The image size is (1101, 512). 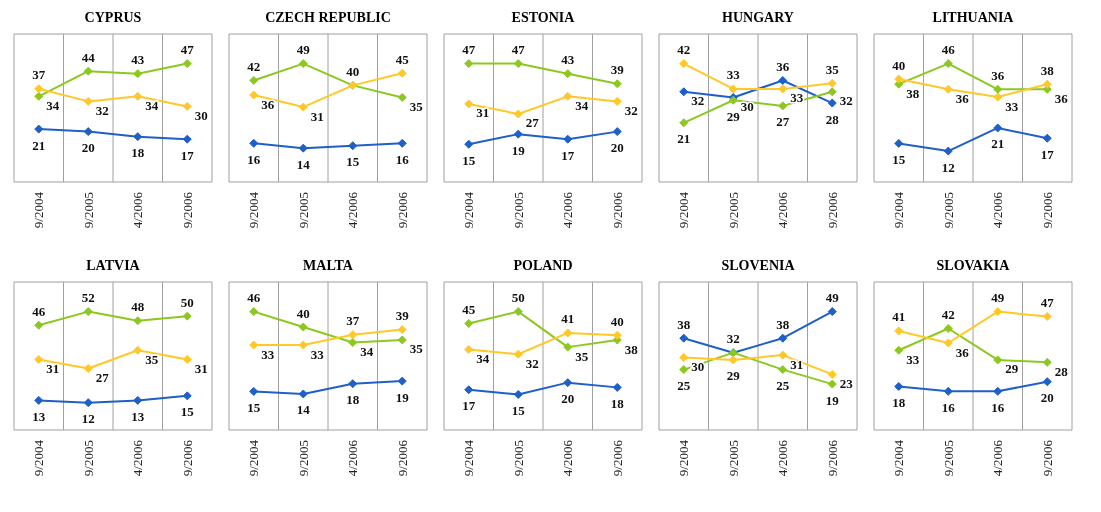 I want to click on data-label: 16, so click(x=998, y=407).